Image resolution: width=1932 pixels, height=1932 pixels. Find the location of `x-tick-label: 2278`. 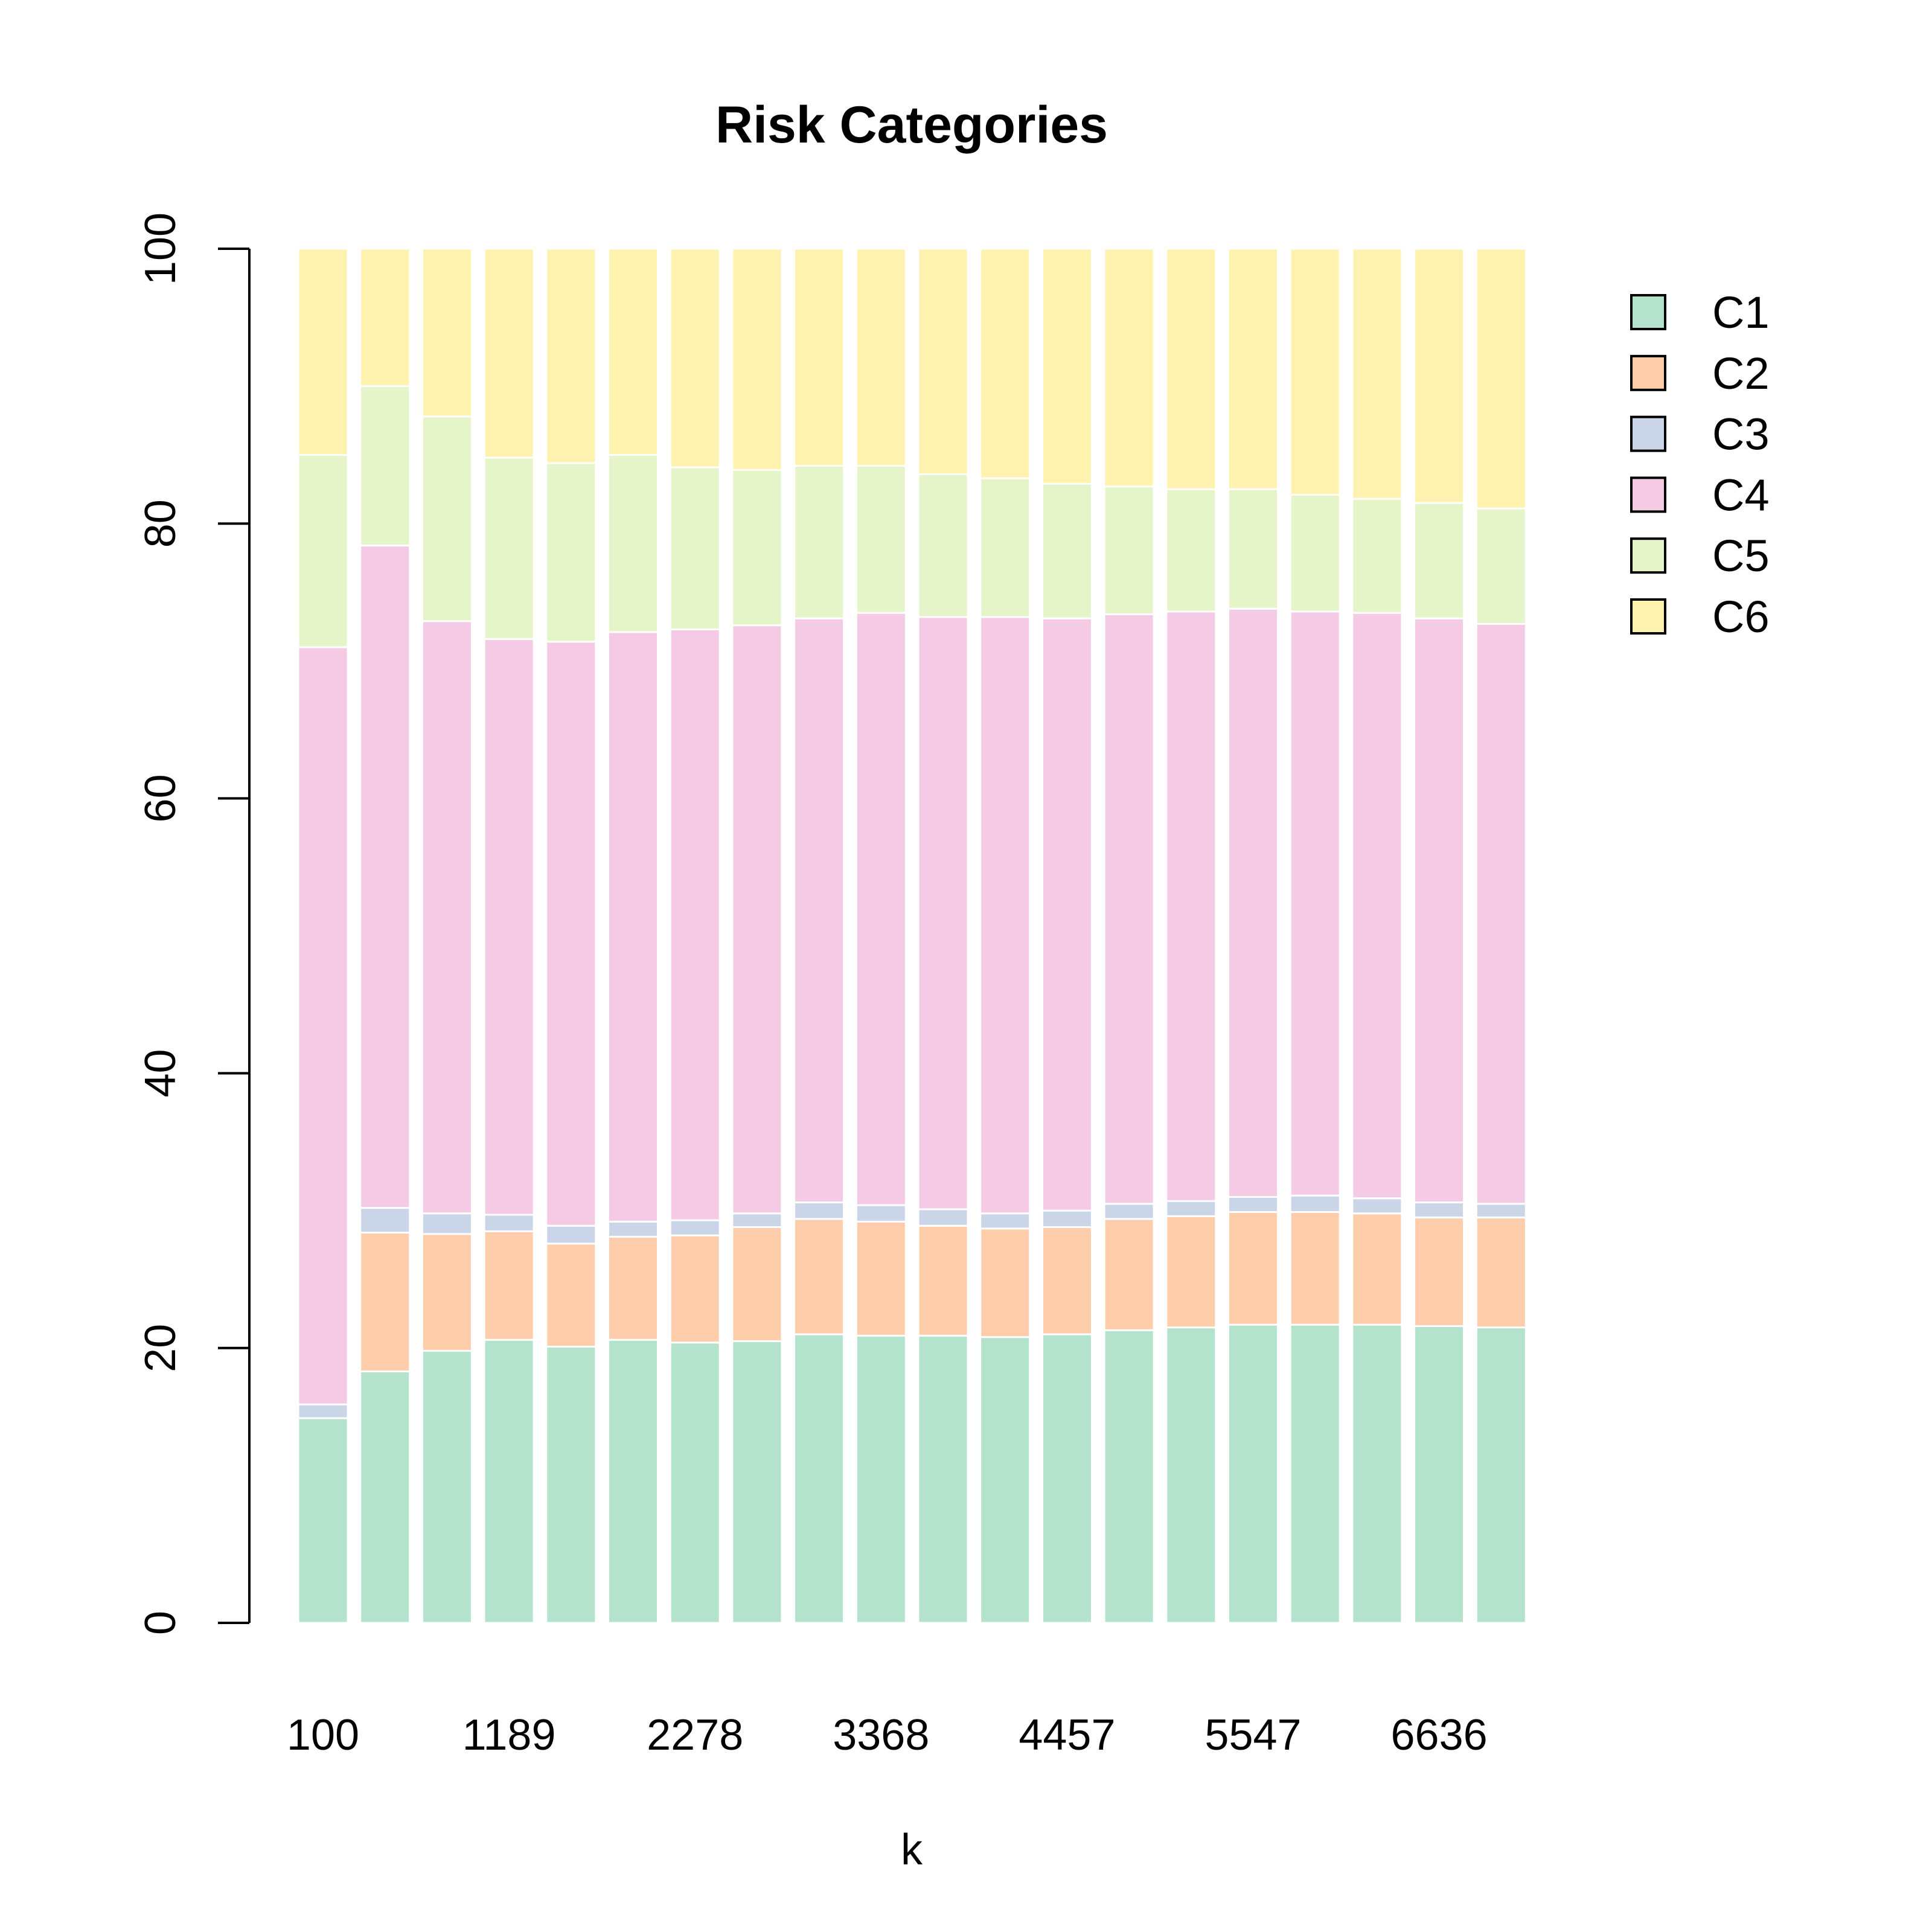

x-tick-label: 2278 is located at coordinates (695, 1735).